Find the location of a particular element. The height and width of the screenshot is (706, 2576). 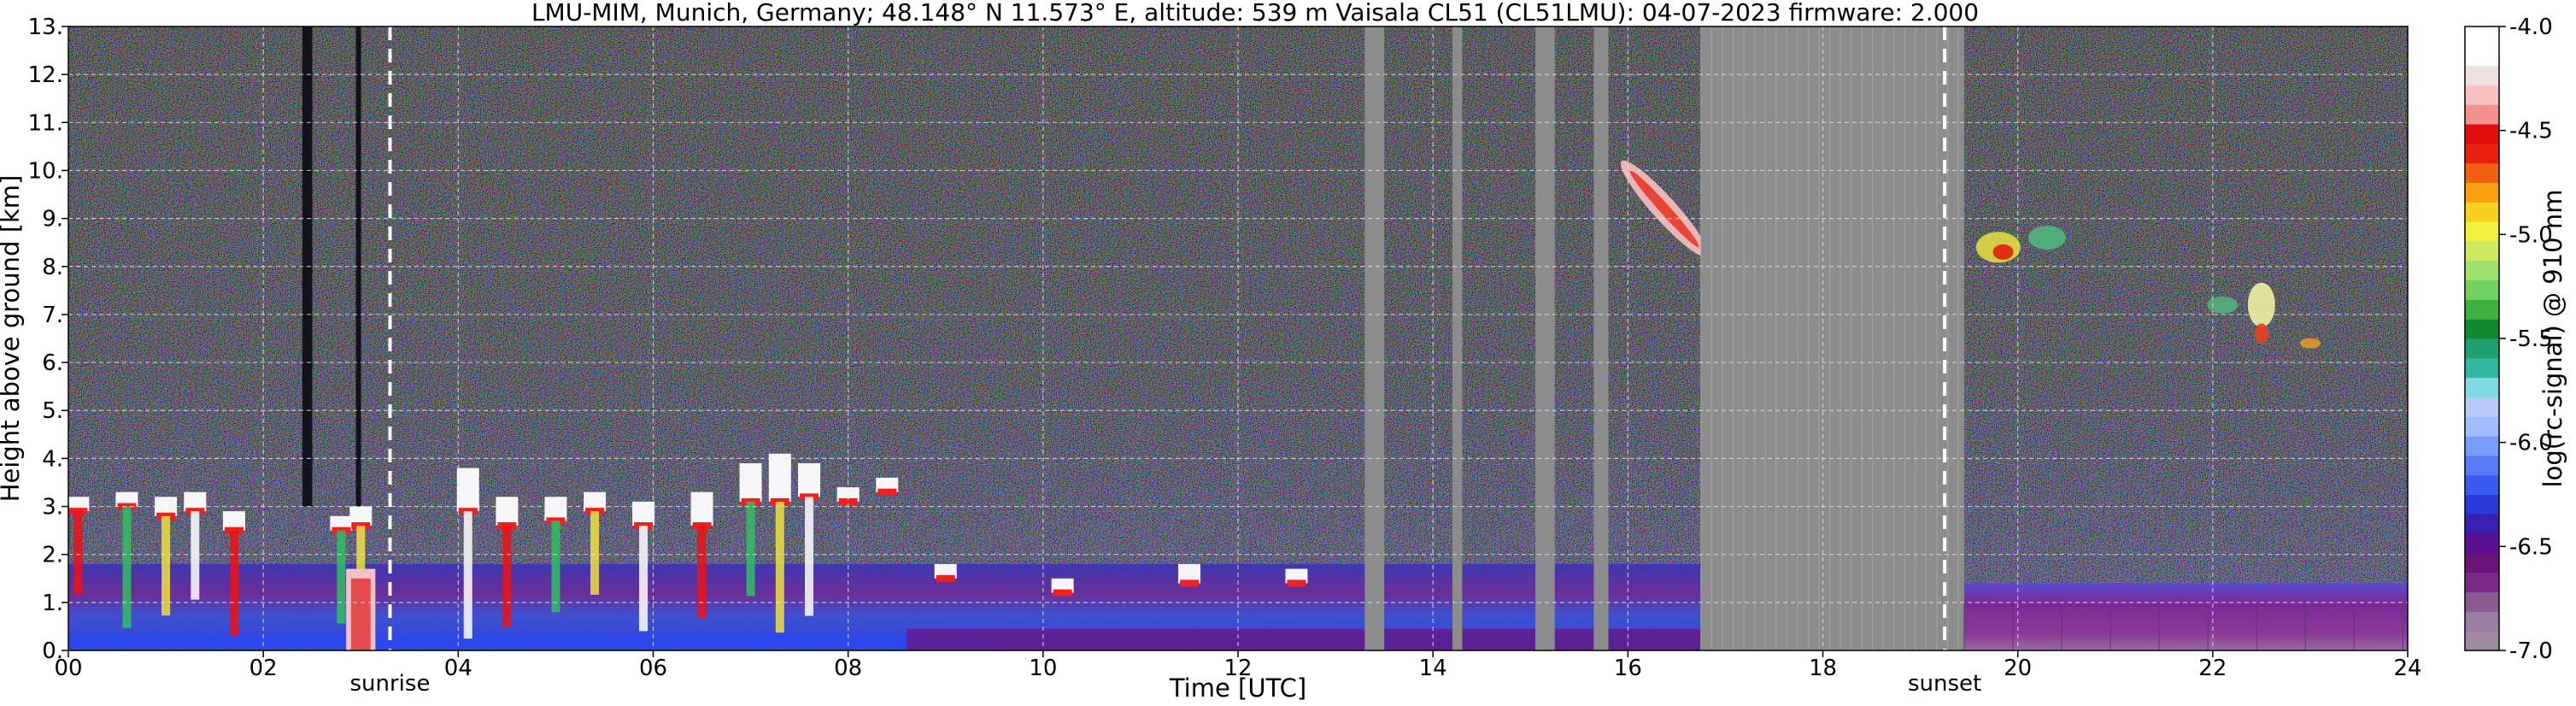

colorbar-tick-label: -7.0 is located at coordinates (2531, 651).